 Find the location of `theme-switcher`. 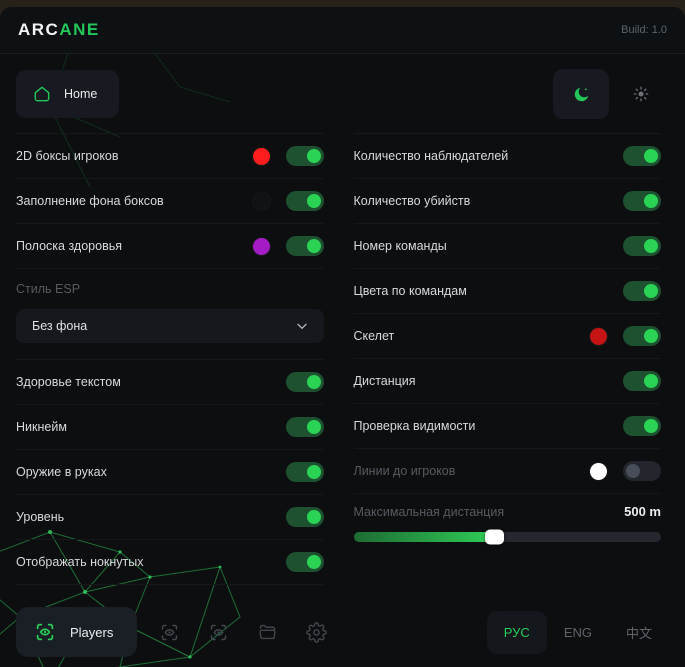

theme-switcher is located at coordinates (611, 94).